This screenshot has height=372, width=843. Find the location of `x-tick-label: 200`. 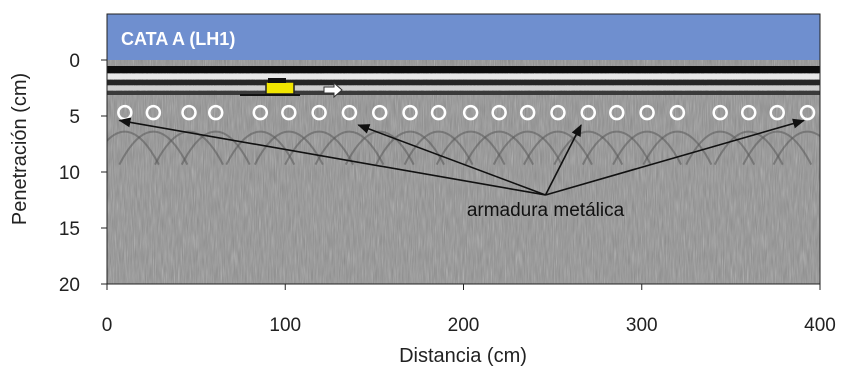

x-tick-label: 200 is located at coordinates (464, 325).